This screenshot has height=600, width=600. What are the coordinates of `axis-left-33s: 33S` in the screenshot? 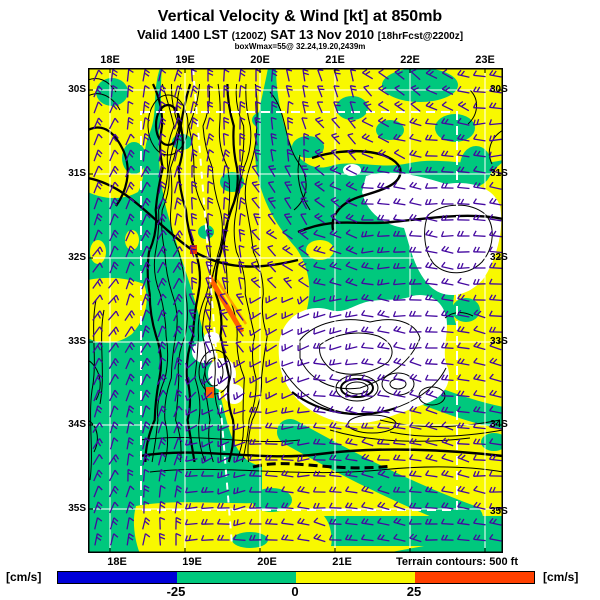 It's located at (77, 341).